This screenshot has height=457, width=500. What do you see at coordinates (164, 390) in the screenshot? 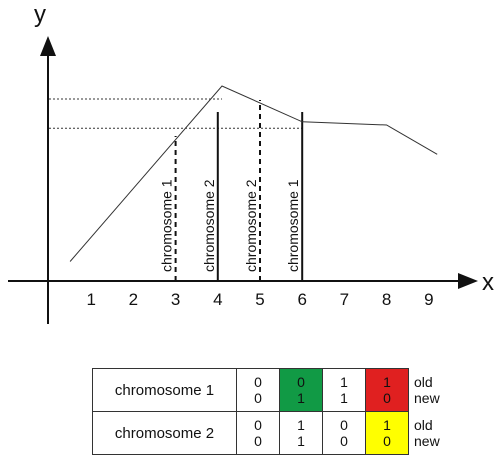
I see `chromosome-name: chromosome 1` at bounding box center [164, 390].